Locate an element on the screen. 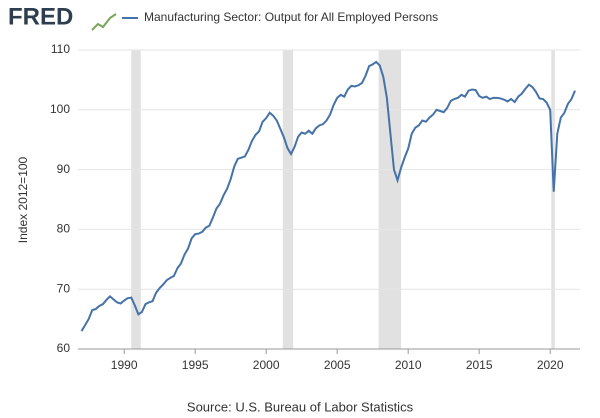 This screenshot has width=600, height=418. y-tick-label: 110 is located at coordinates (60, 49).